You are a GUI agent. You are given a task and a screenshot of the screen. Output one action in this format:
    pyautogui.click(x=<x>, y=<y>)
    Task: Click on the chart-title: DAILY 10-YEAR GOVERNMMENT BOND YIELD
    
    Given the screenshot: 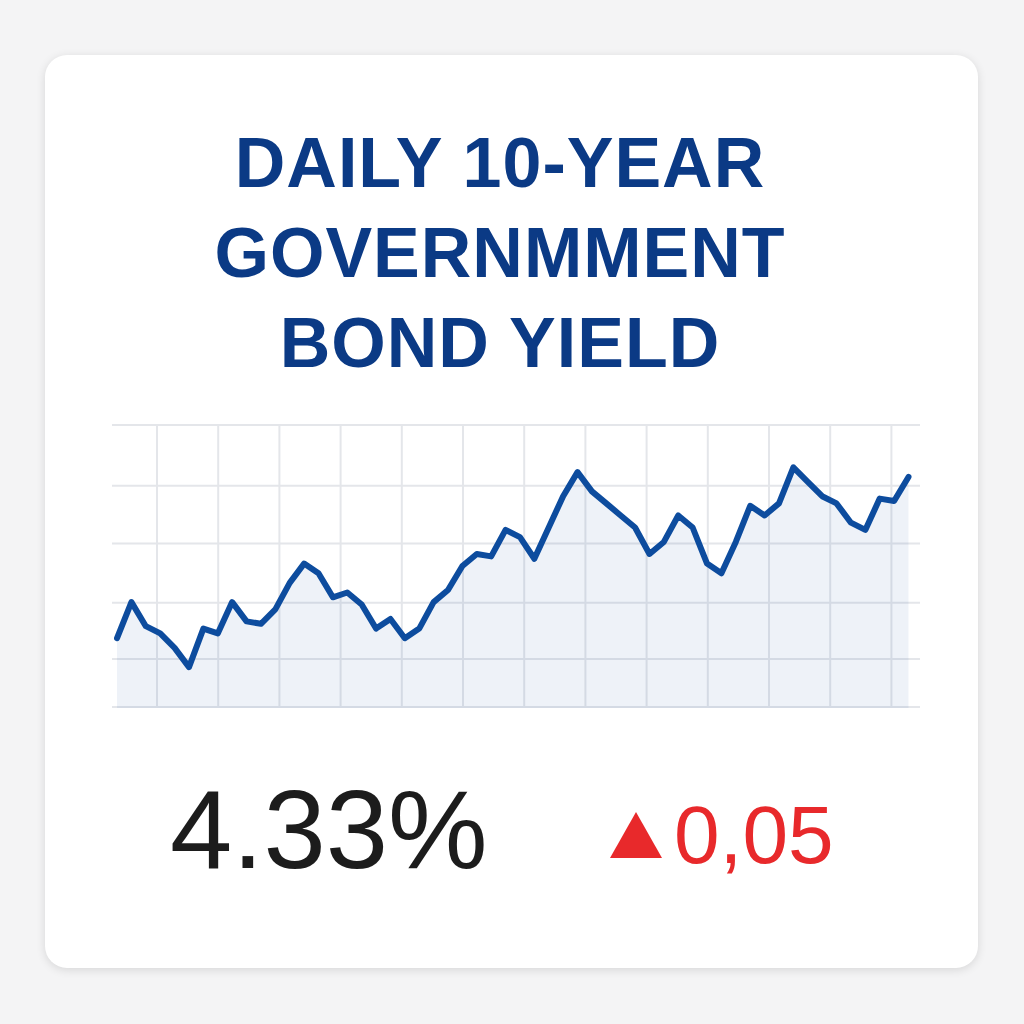 What is the action you would take?
    pyautogui.click(x=500, y=253)
    